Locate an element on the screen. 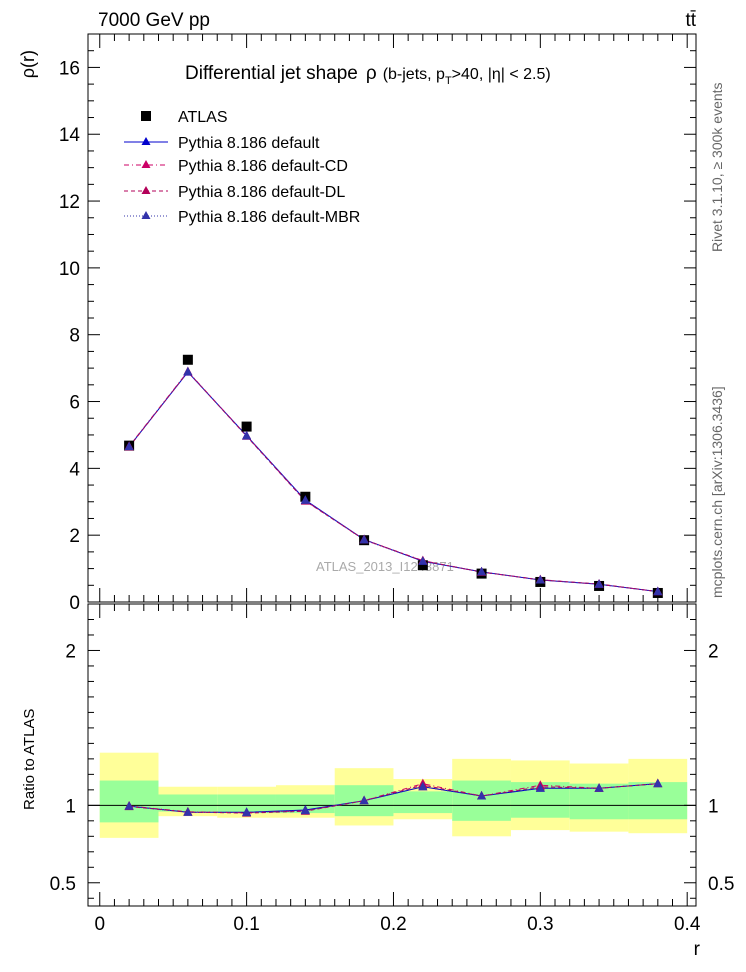 This screenshot has width=746, height=972. x-tick-labels: 0 0.1 0.2 0.3 0.4 is located at coordinates (397, 924).